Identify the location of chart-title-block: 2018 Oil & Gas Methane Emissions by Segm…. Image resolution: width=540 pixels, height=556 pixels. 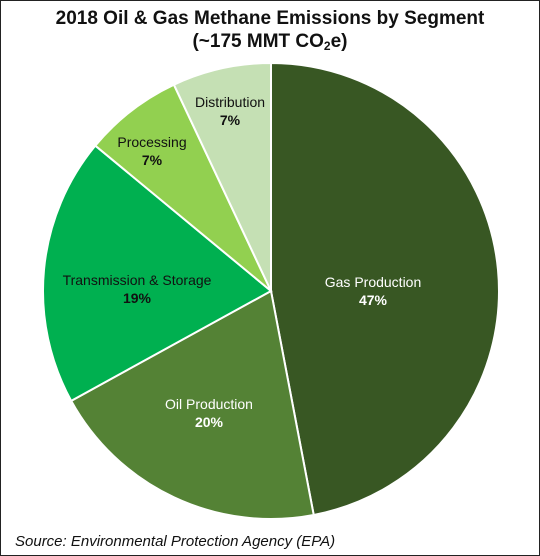
(270, 30).